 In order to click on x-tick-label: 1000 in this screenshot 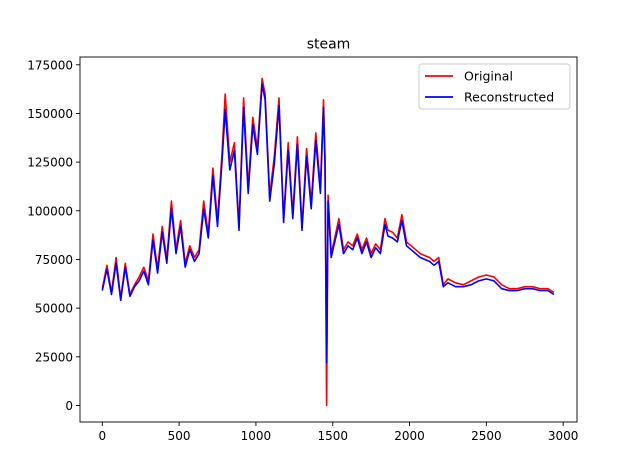, I will do `click(256, 436)`.